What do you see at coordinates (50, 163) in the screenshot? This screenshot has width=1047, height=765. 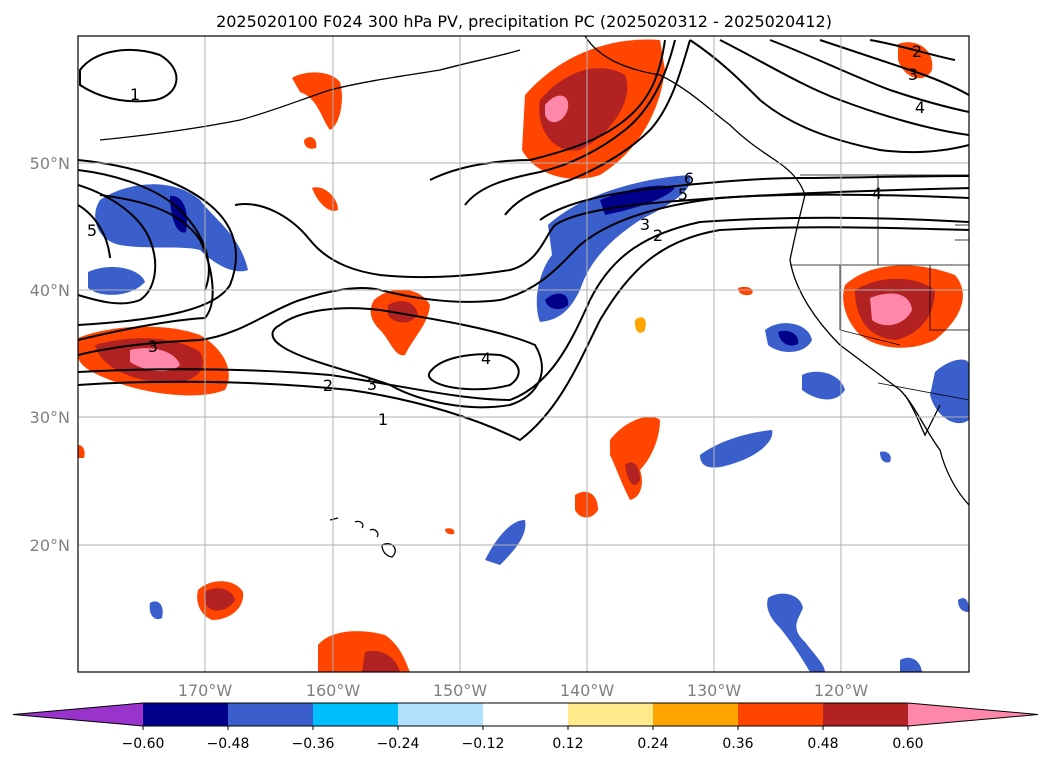 I see `lat-label-50n: 50°N` at bounding box center [50, 163].